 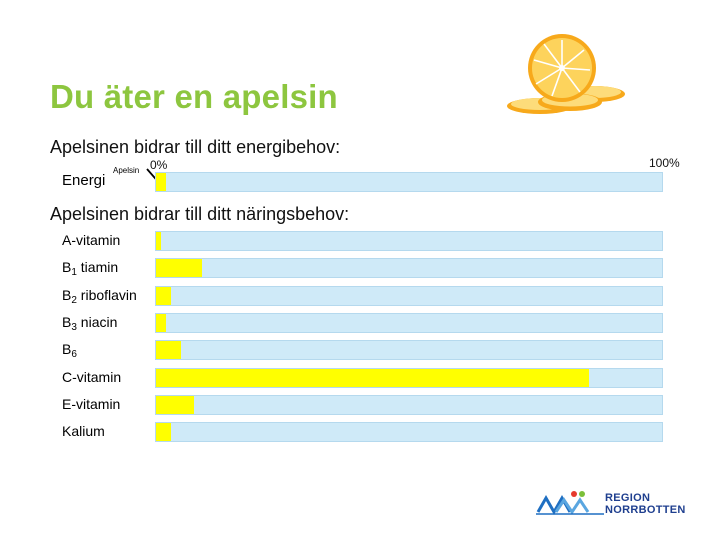 I want to click on page-title: Du äter en apelsin, so click(x=194, y=96).